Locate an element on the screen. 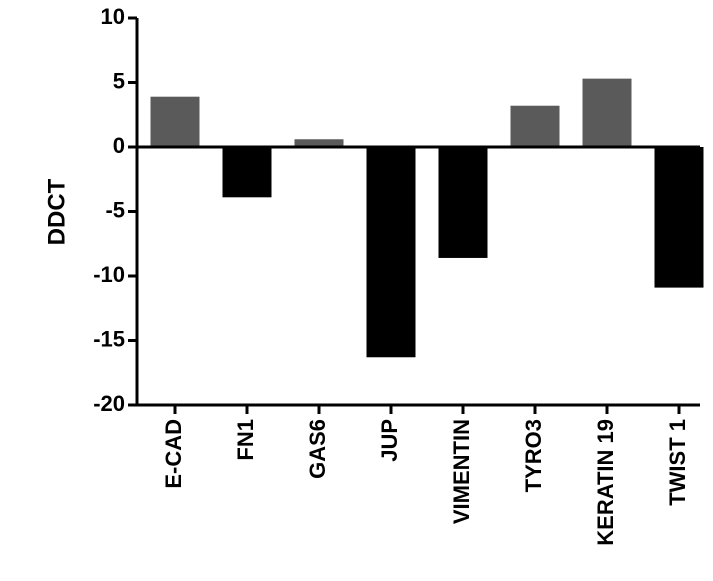 The image size is (713, 581). bar-vimentin is located at coordinates (463, 202).